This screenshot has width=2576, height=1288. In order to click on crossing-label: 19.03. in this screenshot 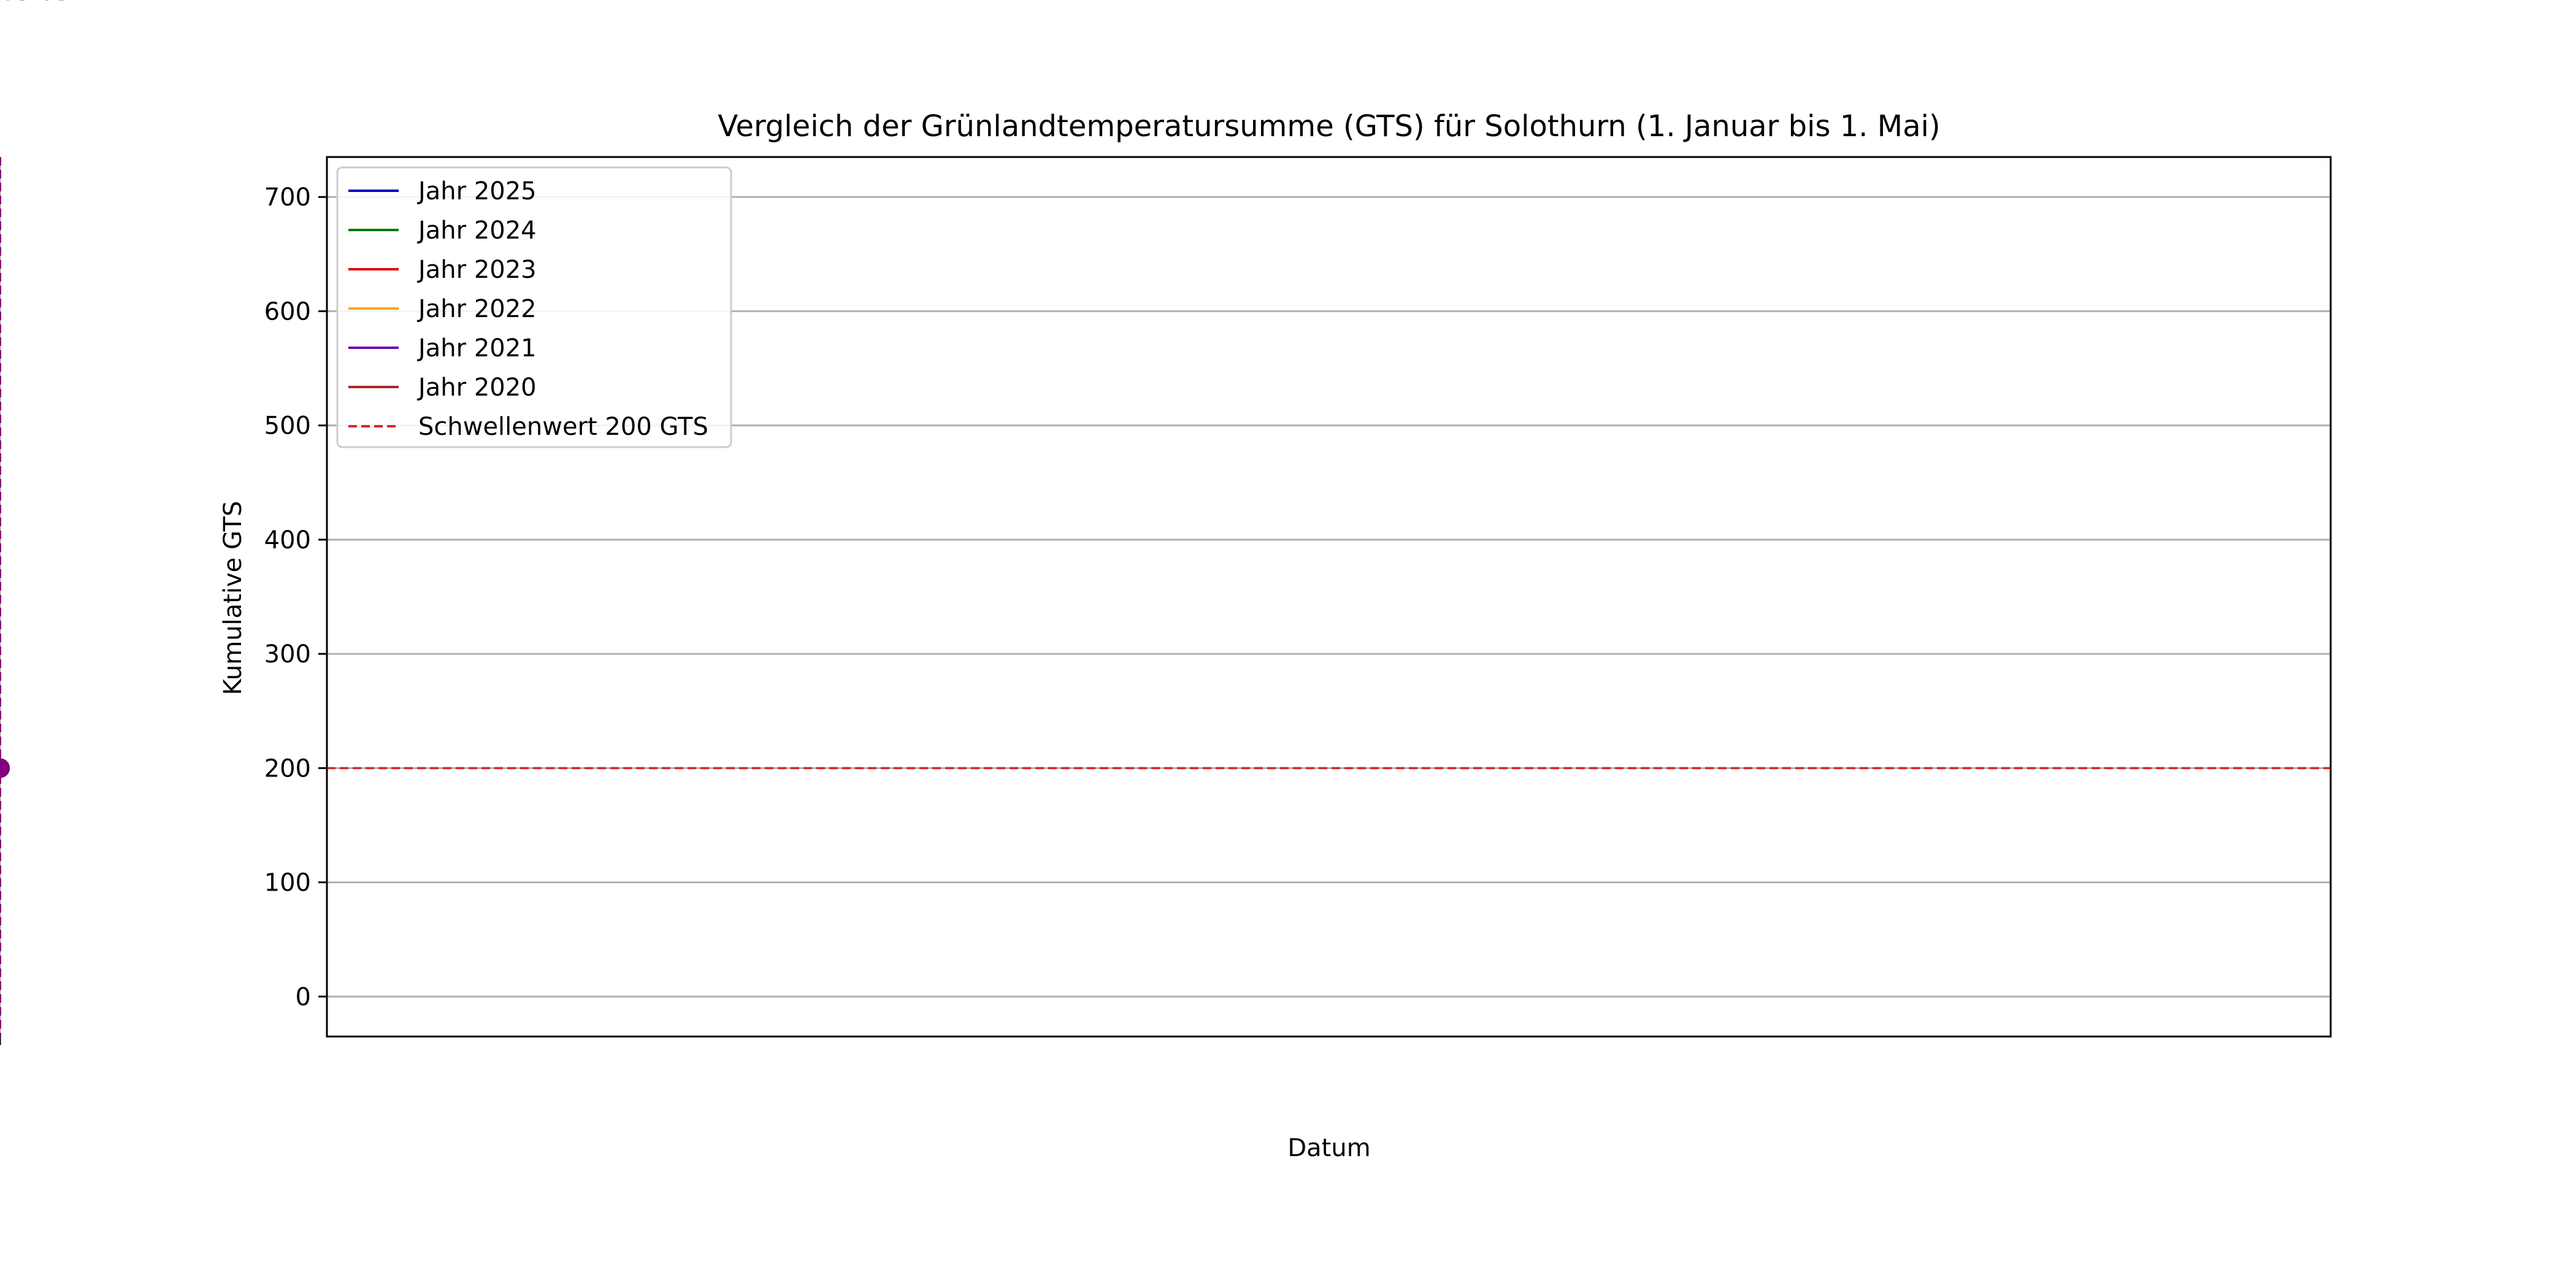, I will do `click(39, 3)`.